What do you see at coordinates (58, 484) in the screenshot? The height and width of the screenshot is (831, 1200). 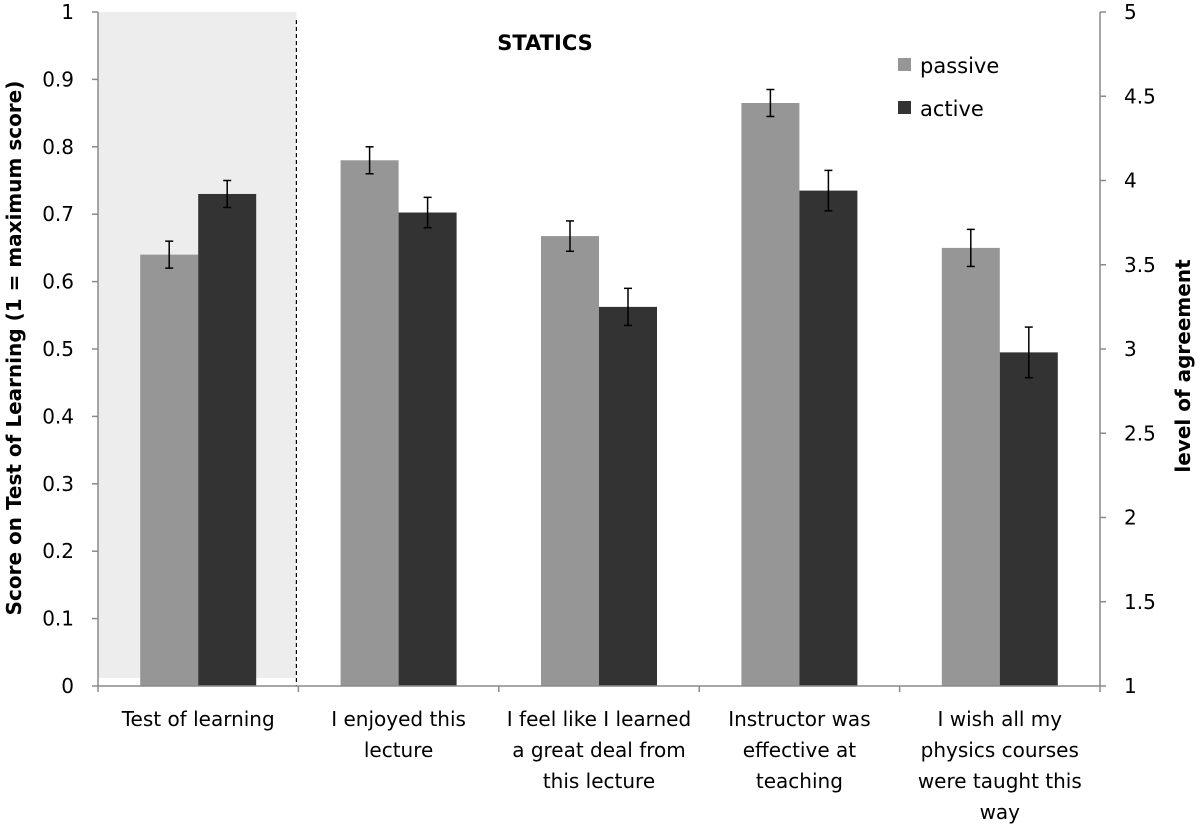 I see `left-tick-label: 0.3` at bounding box center [58, 484].